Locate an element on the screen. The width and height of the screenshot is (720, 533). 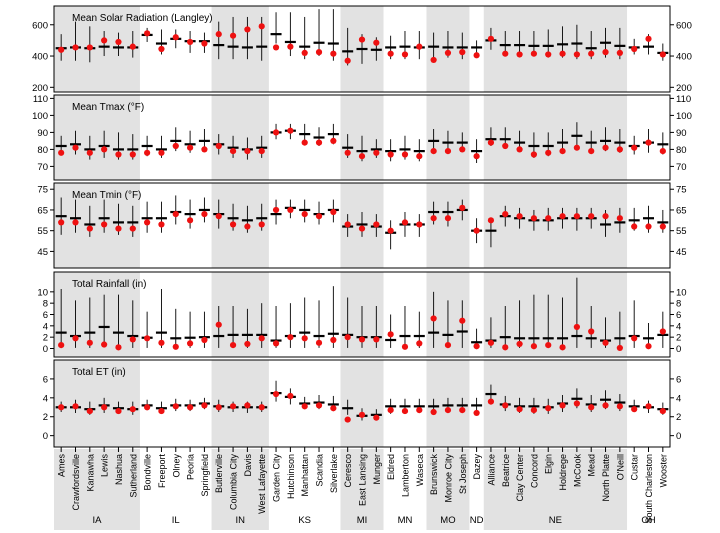
site-label: Alliance is located at coordinates (491, 470).